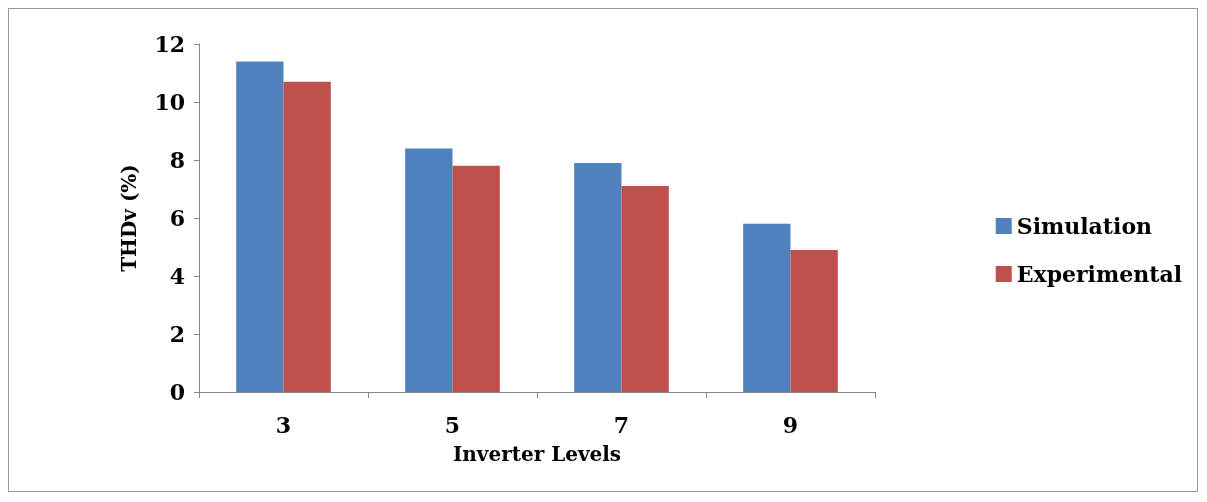 The width and height of the screenshot is (1207, 502). Describe the element at coordinates (177, 218) in the screenshot. I see `y-tick-label: 6` at that location.